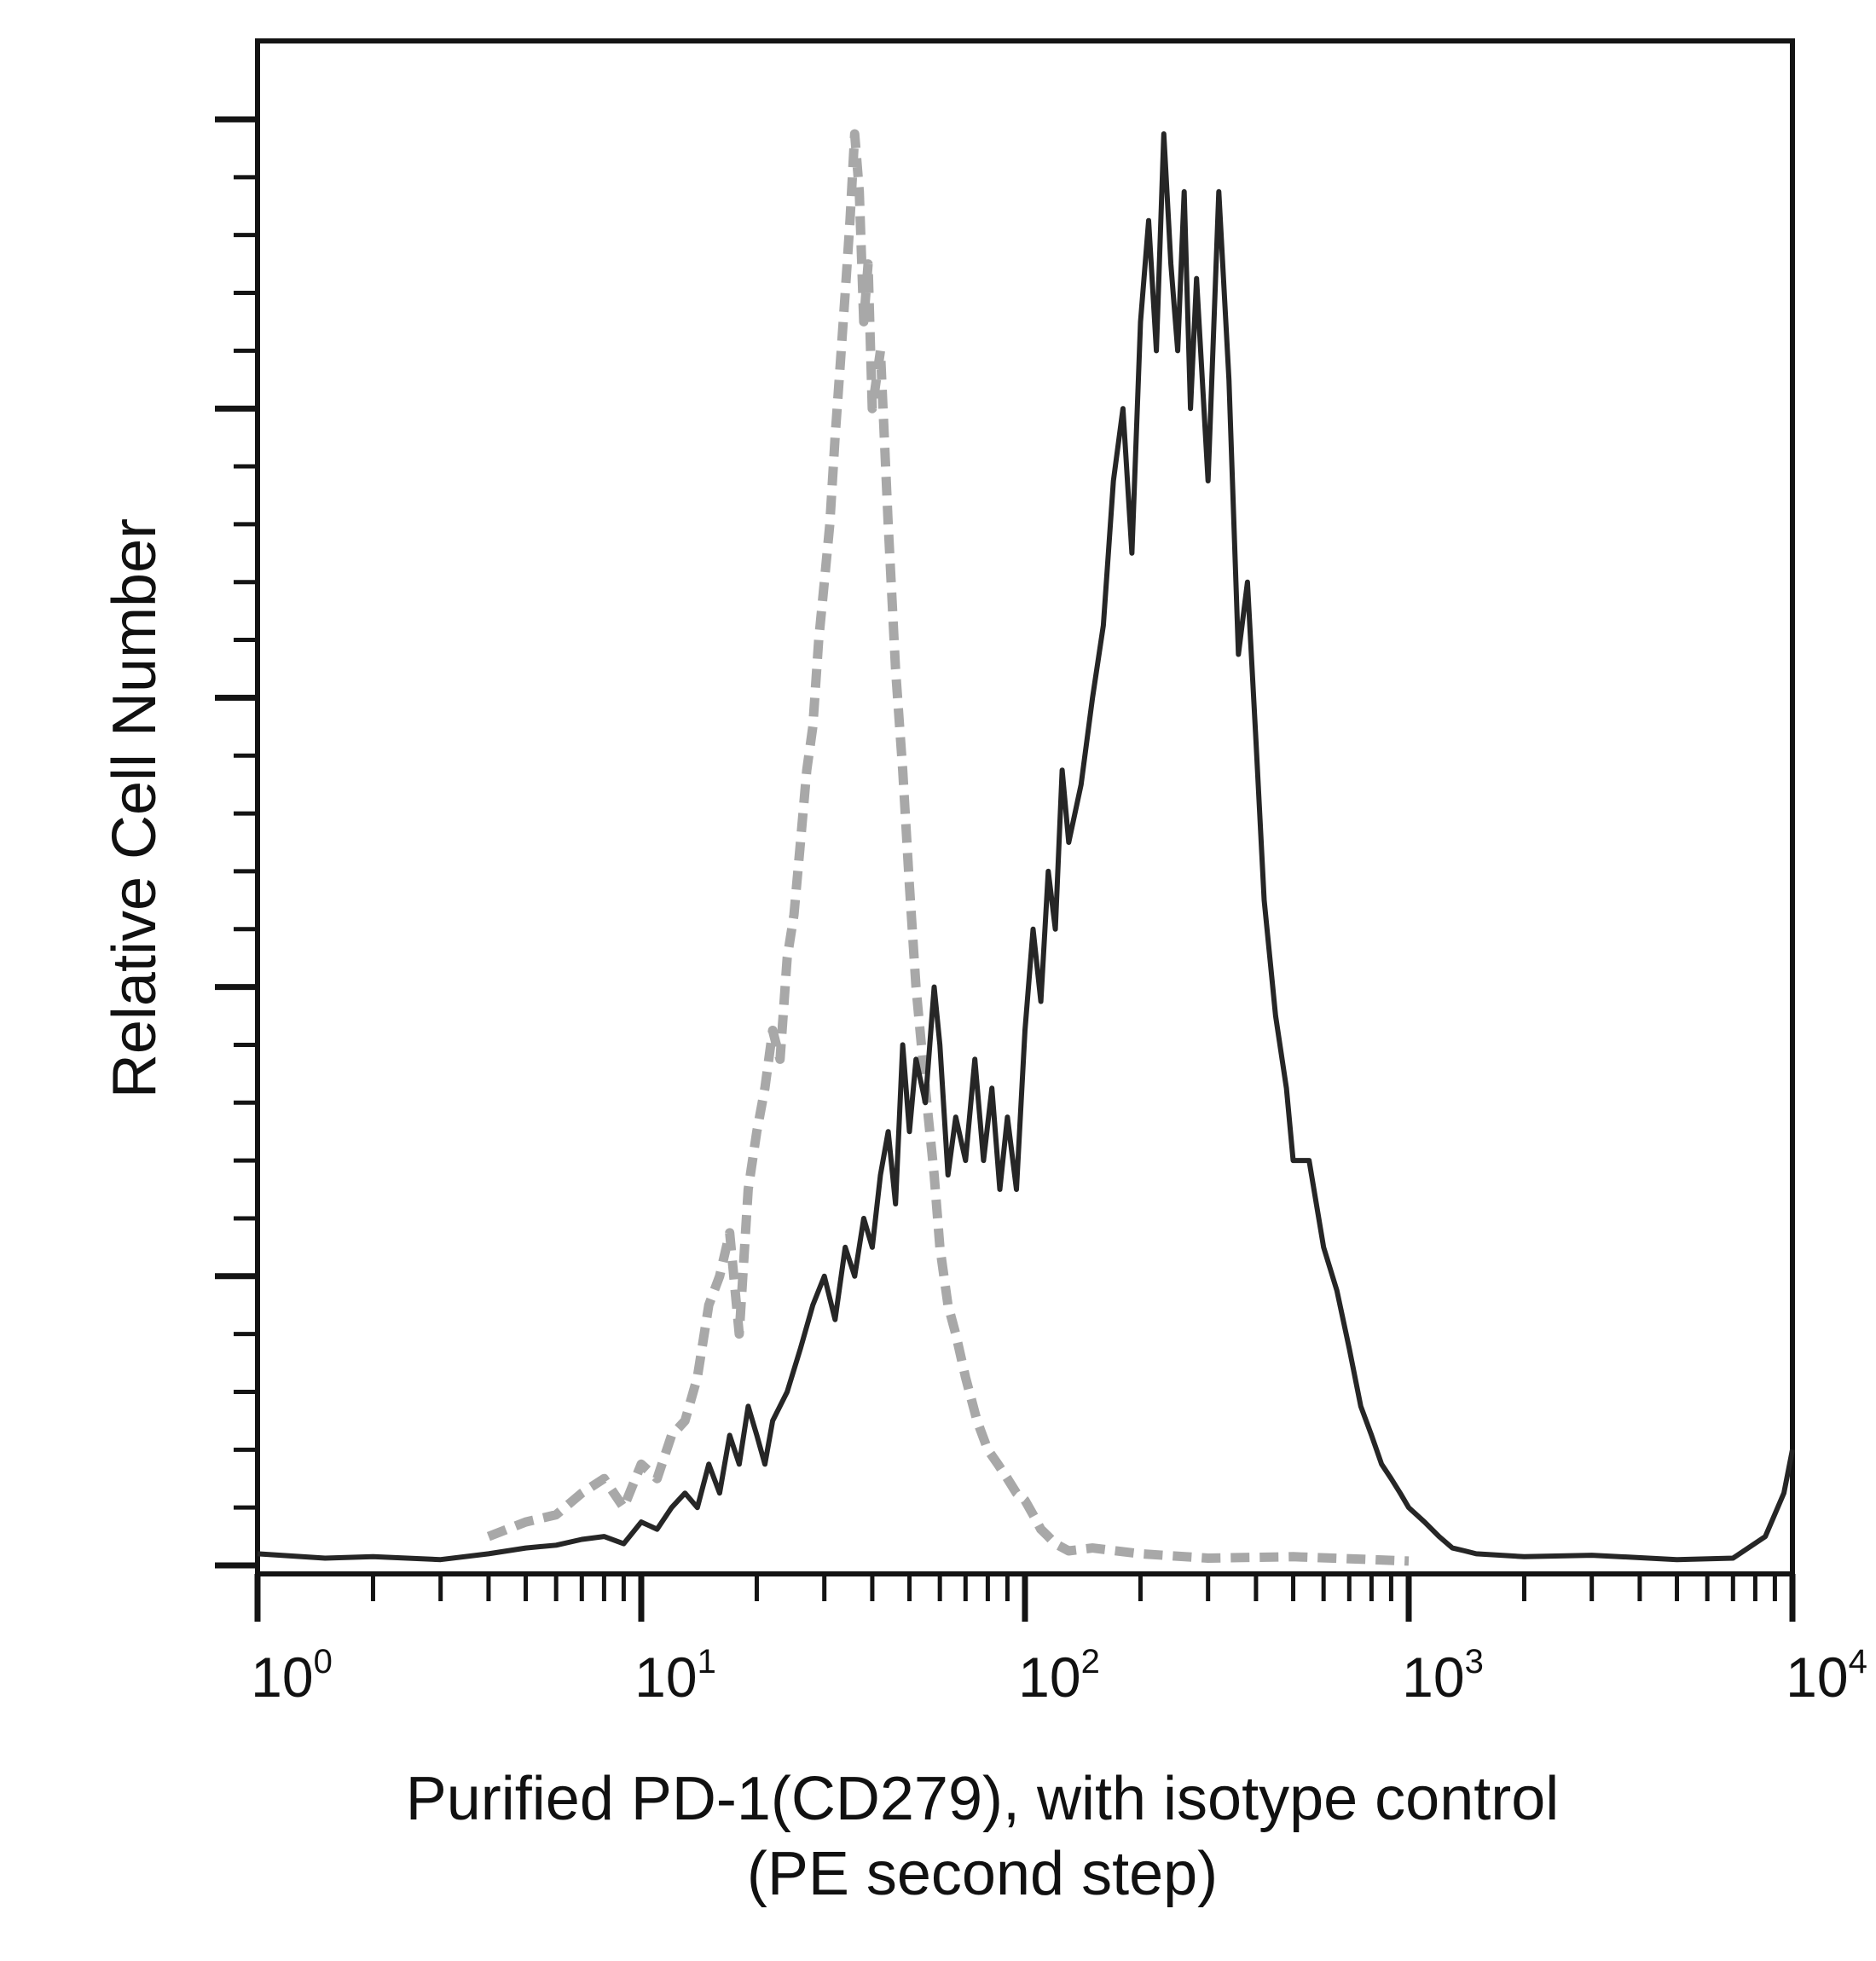 The height and width of the screenshot is (1961, 1876). Describe the element at coordinates (1827, 1676) in the screenshot. I see `x-tick-label: 10⁴` at that location.